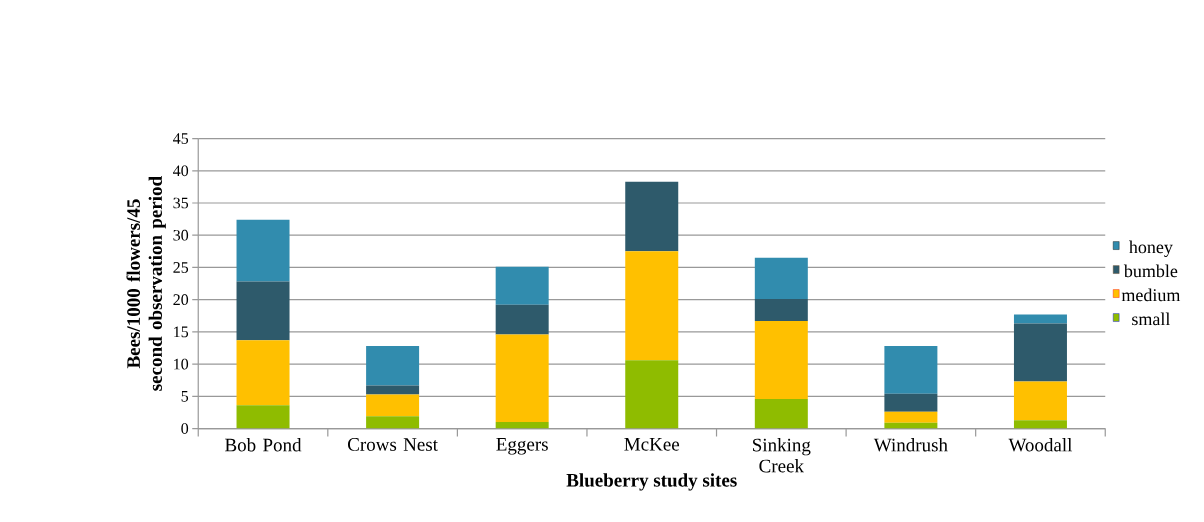 This screenshot has width=1204, height=522. What do you see at coordinates (181, 171) in the screenshot?
I see `y-tick-label: 40` at bounding box center [181, 171].